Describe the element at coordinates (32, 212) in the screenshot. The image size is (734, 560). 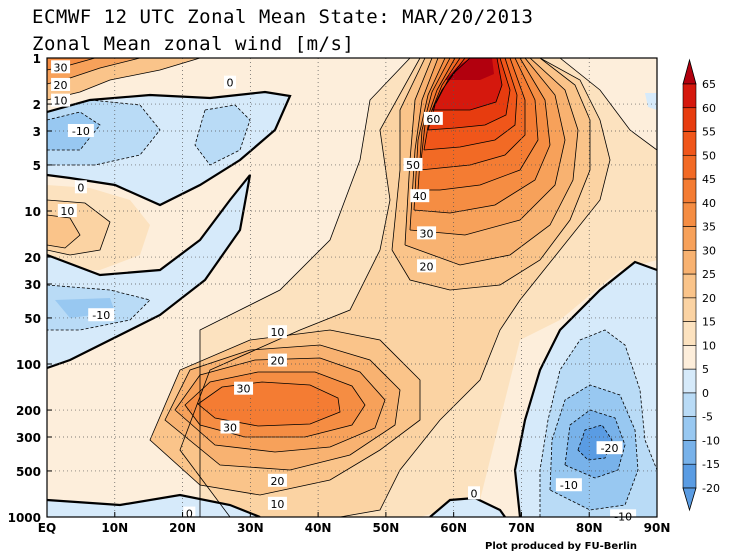
I see `y-tick-label: 10` at that location.